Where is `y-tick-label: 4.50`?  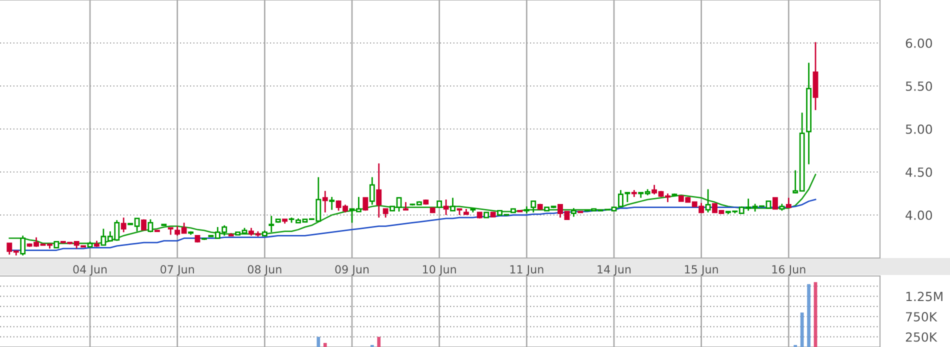 y-tick-label: 4.50 is located at coordinates (919, 172).